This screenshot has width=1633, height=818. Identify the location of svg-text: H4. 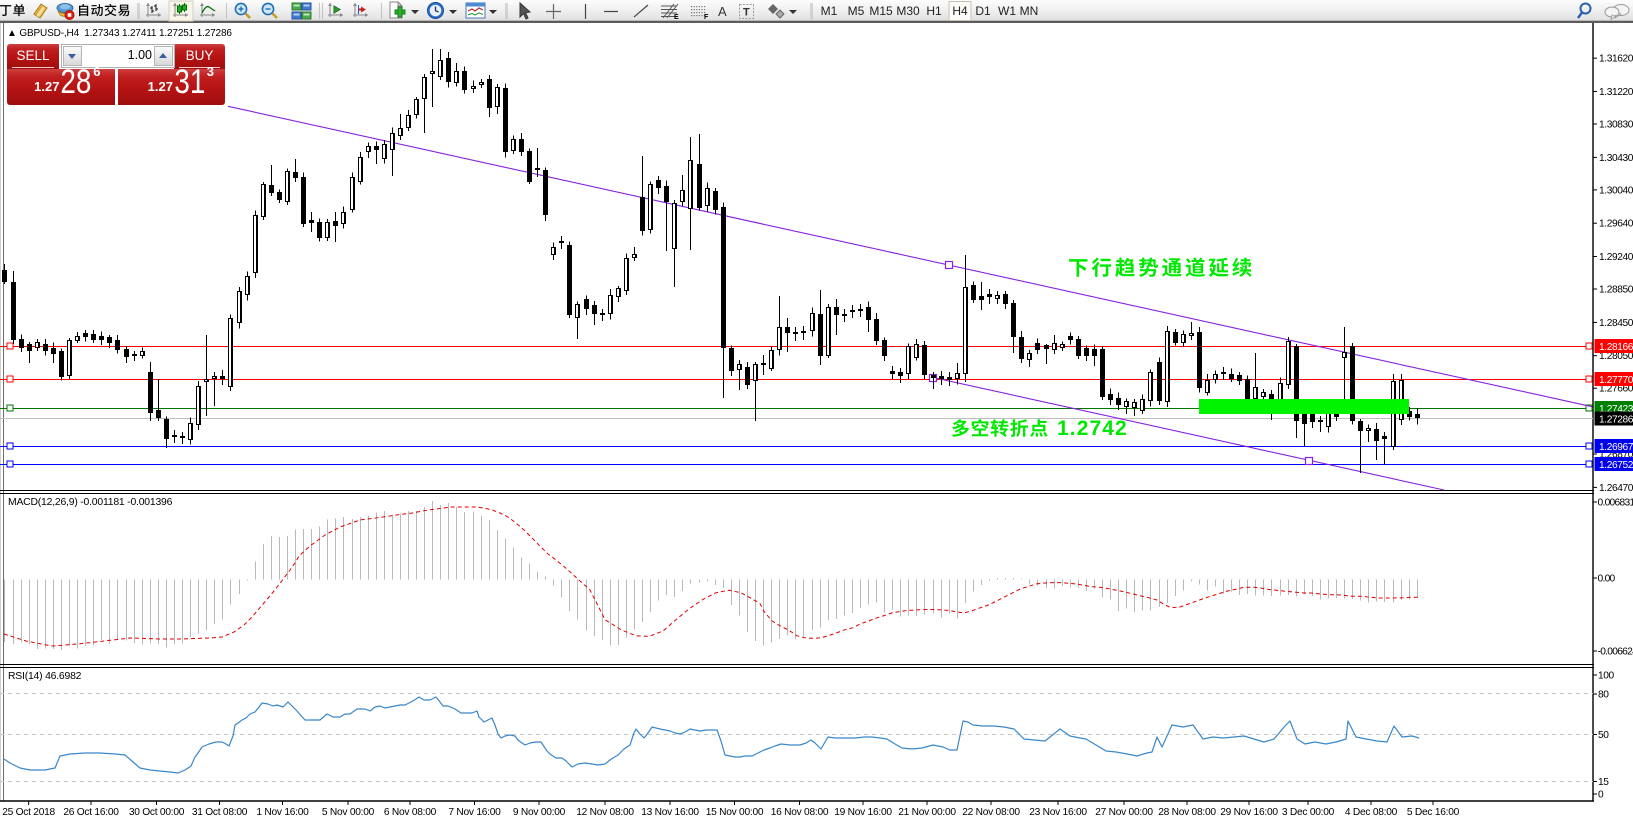
(960, 11).